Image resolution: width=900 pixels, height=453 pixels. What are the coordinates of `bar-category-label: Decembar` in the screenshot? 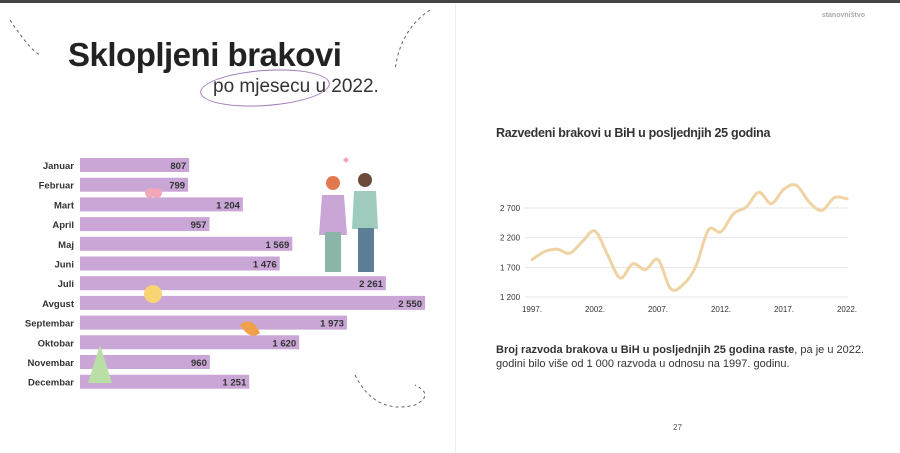 It's located at (51, 383).